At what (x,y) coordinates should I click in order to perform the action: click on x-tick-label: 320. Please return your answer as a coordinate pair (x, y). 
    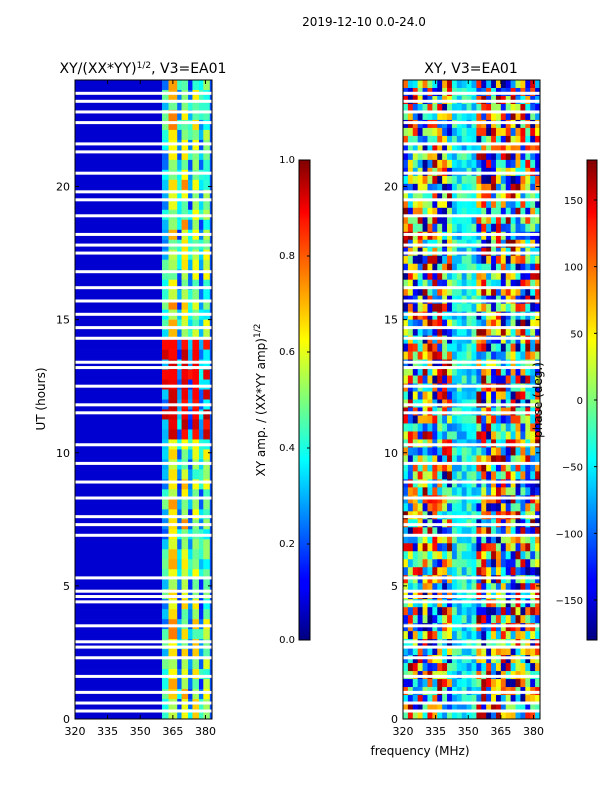
    Looking at the image, I should click on (75, 731).